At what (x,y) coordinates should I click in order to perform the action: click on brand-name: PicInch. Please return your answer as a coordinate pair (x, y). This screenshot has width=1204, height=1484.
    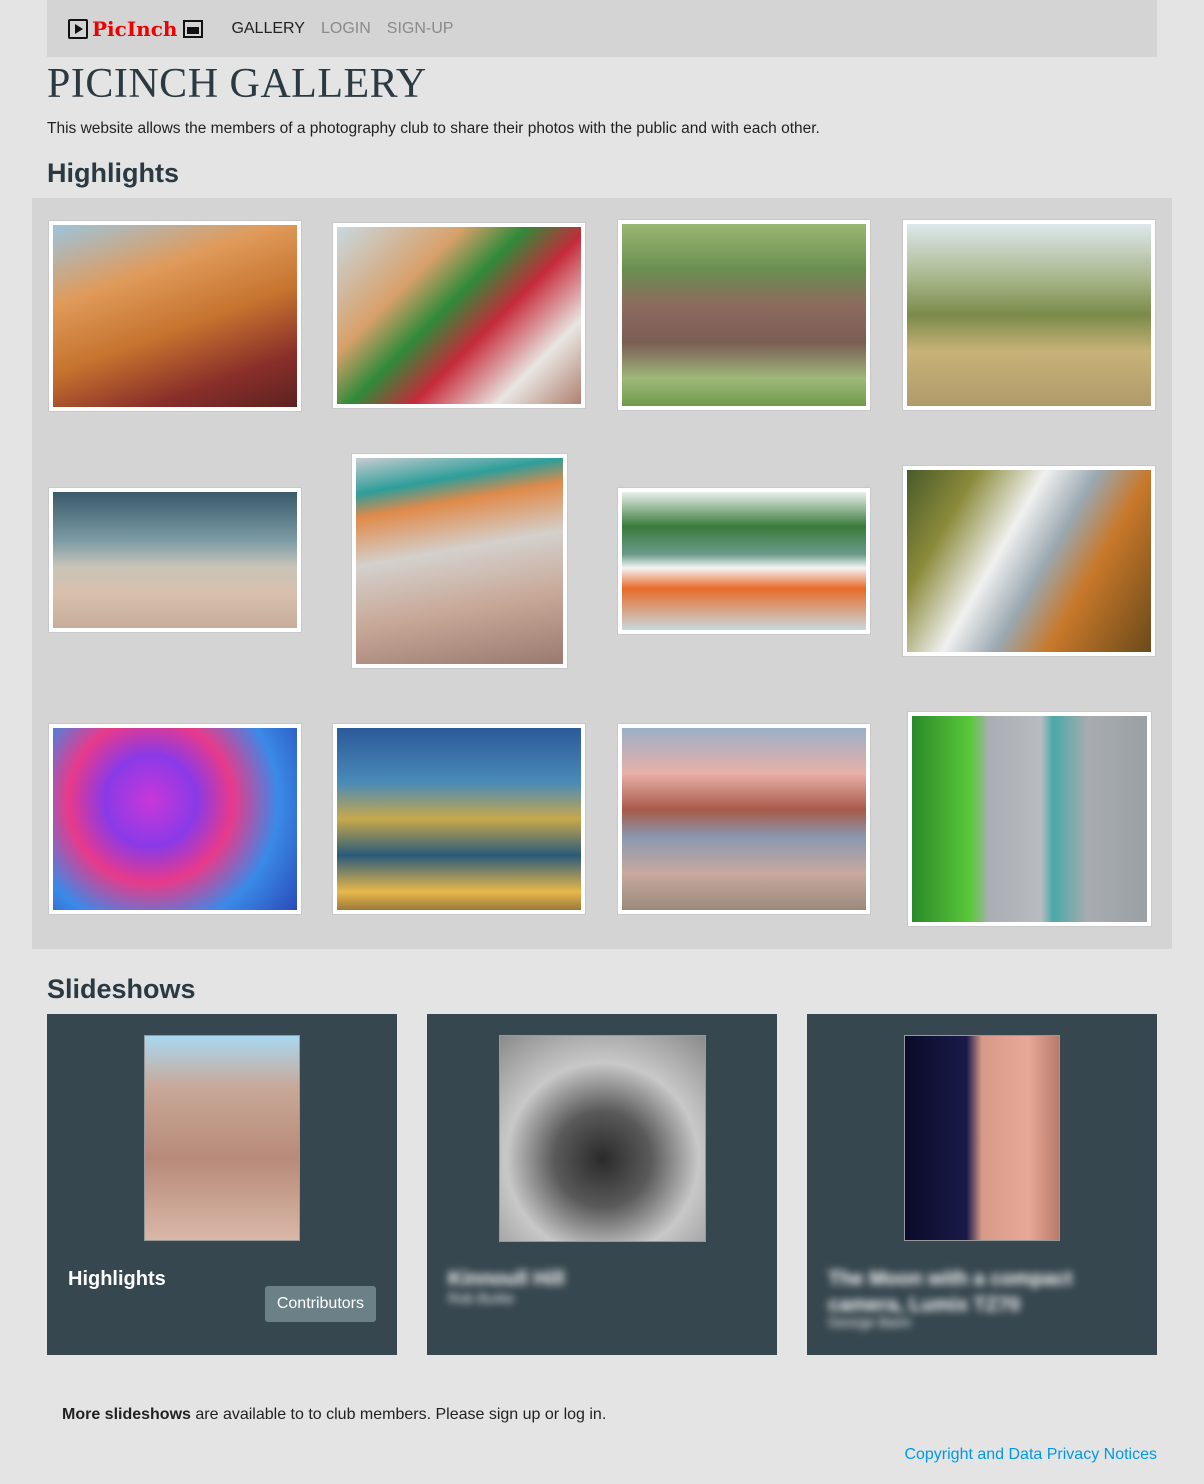
    Looking at the image, I should click on (135, 28).